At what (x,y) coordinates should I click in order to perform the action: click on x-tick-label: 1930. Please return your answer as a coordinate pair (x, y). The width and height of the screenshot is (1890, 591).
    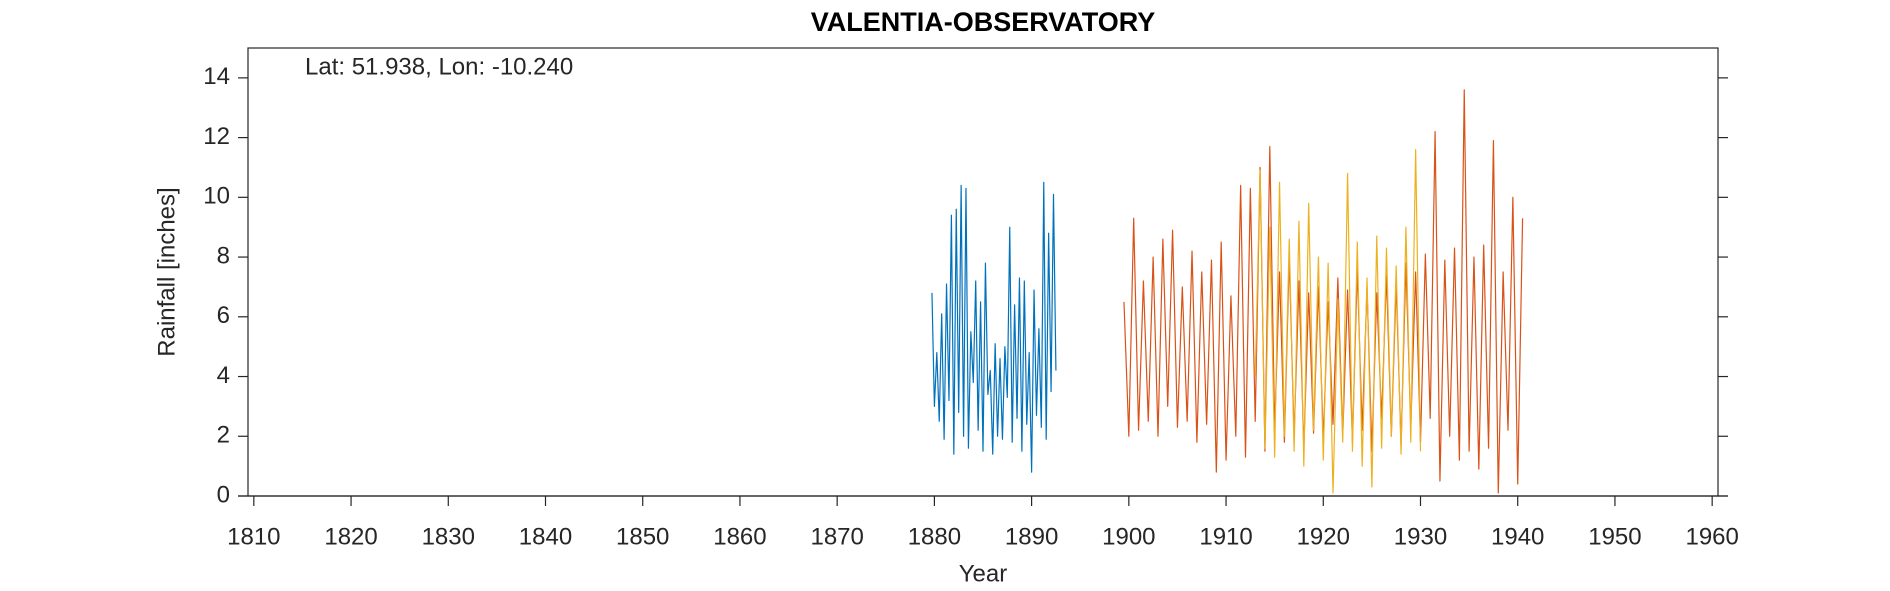
    Looking at the image, I should click on (1420, 536).